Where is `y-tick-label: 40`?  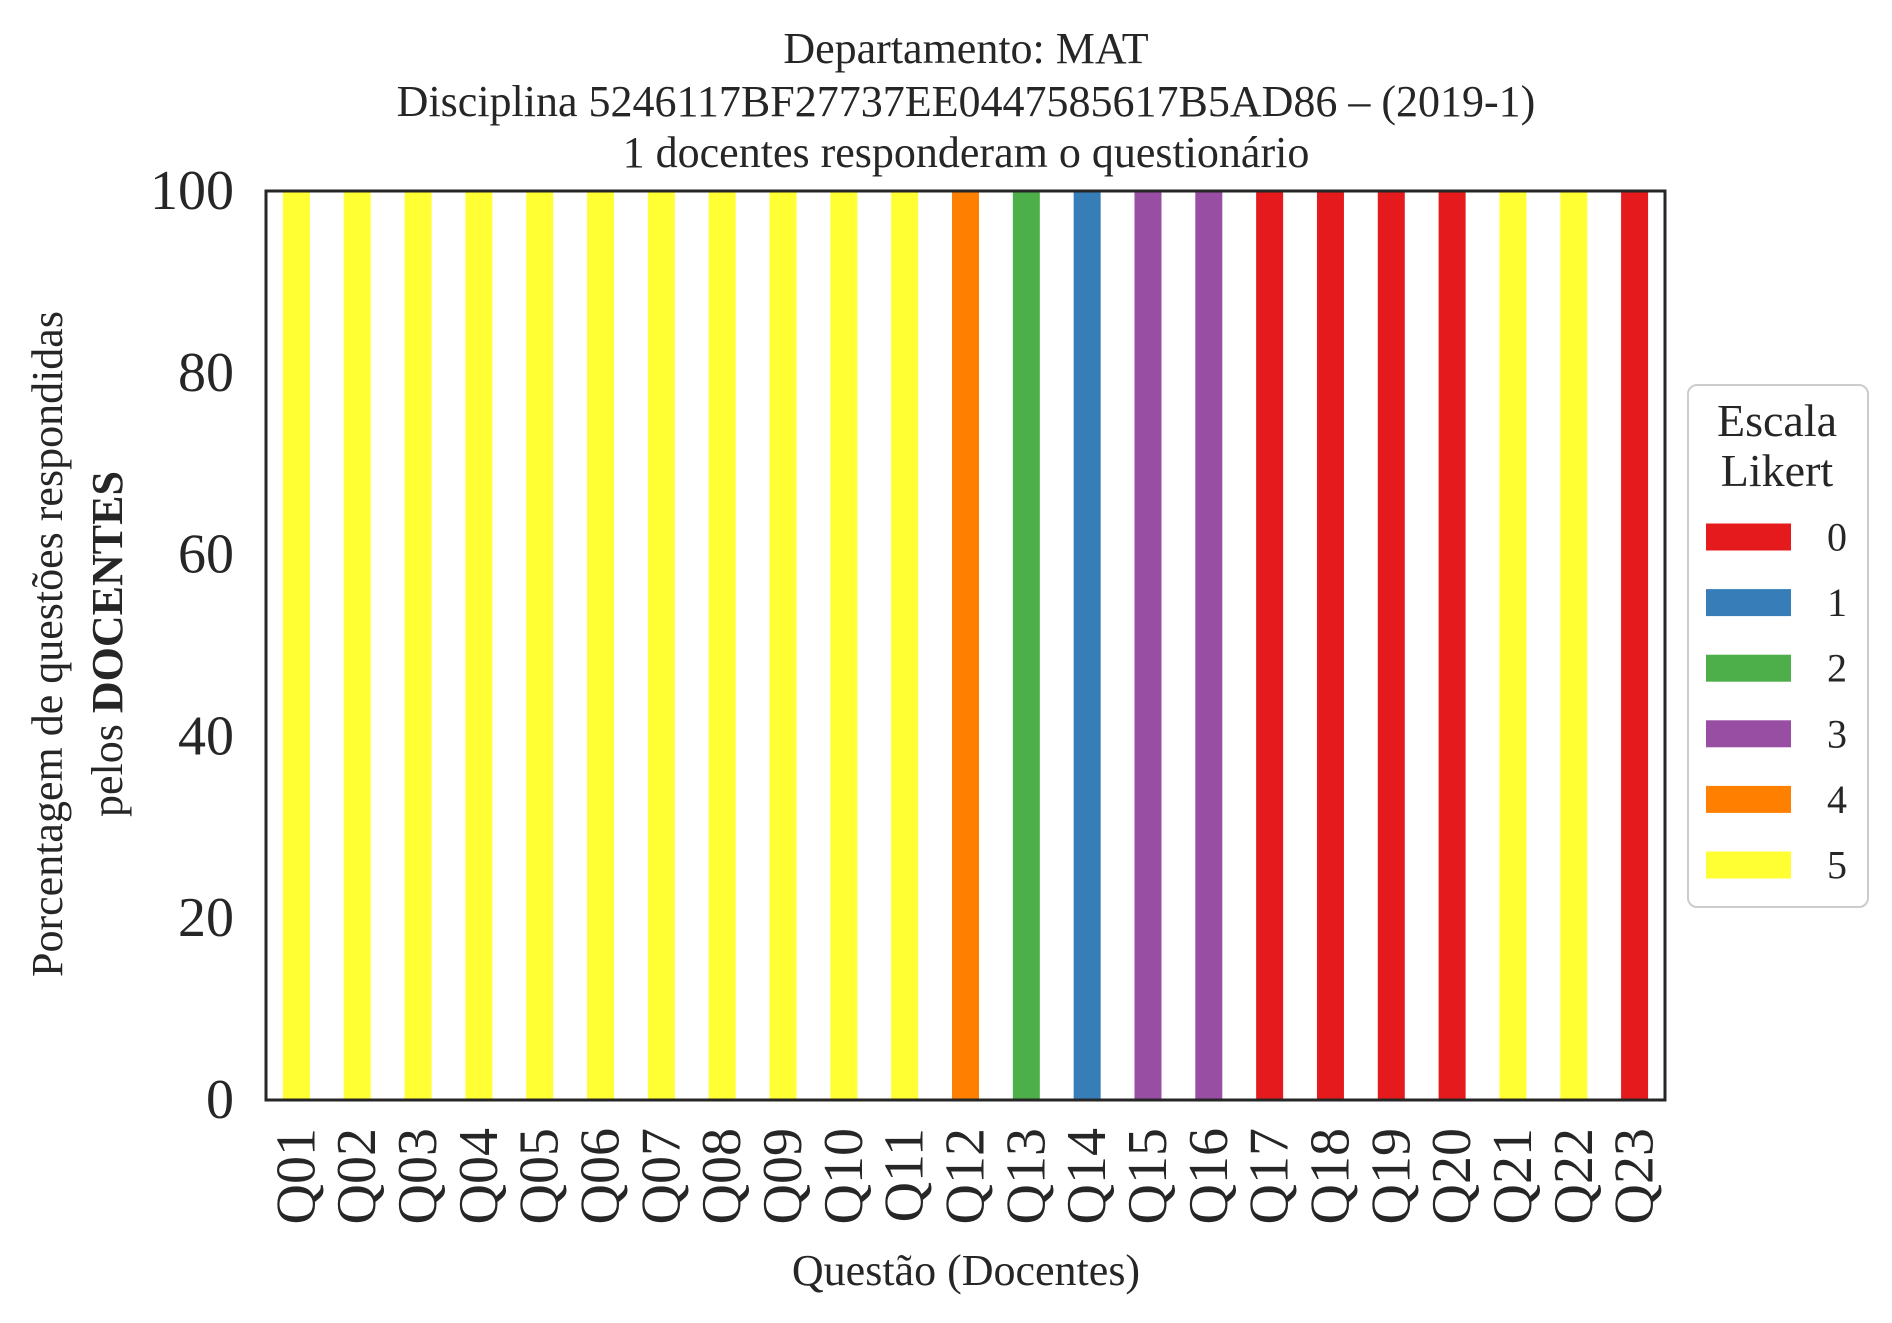 y-tick-label: 40 is located at coordinates (206, 736).